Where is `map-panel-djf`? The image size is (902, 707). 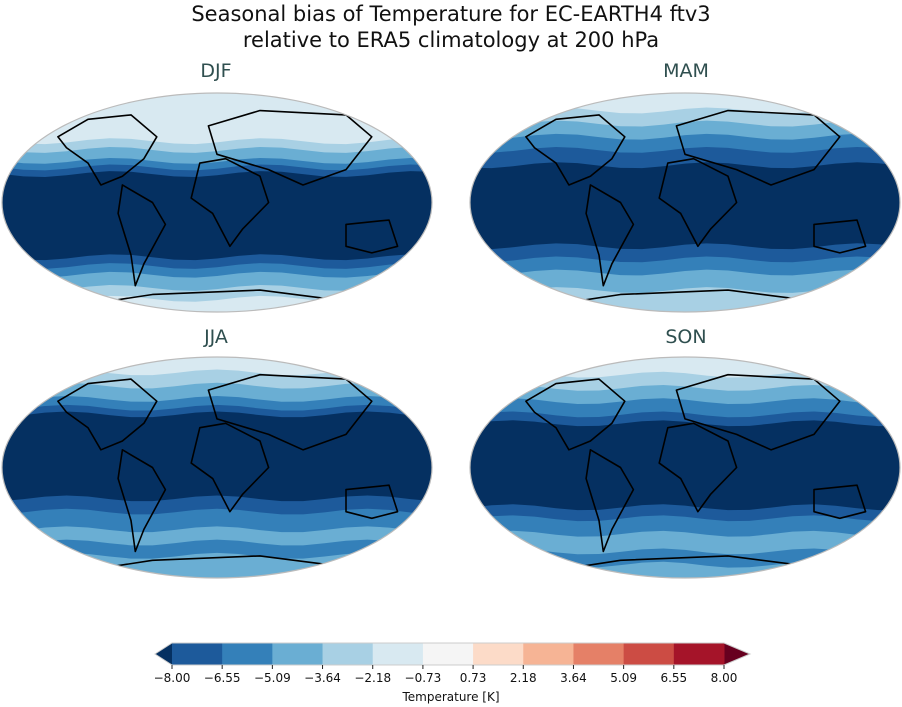 map-panel-djf is located at coordinates (217, 202).